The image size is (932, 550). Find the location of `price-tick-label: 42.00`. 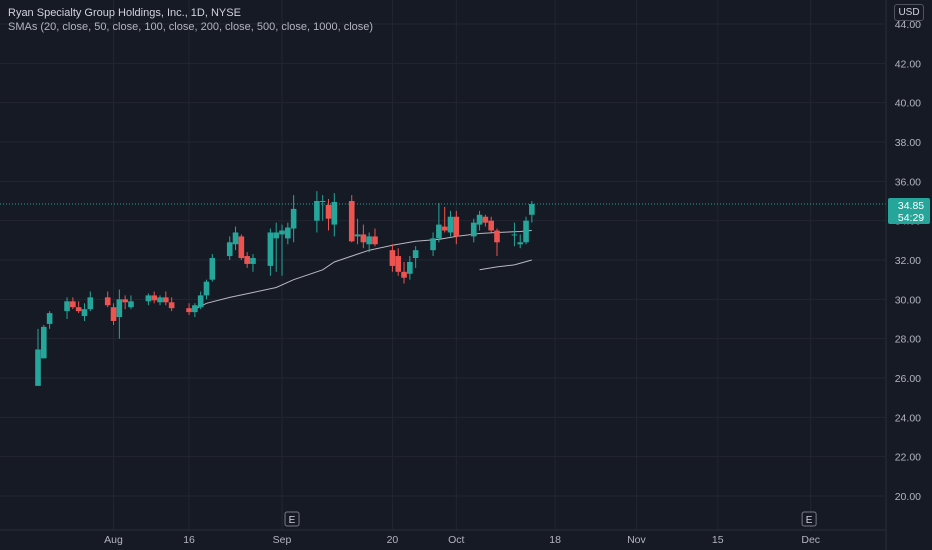

price-tick-label: 42.00 is located at coordinates (908, 64).